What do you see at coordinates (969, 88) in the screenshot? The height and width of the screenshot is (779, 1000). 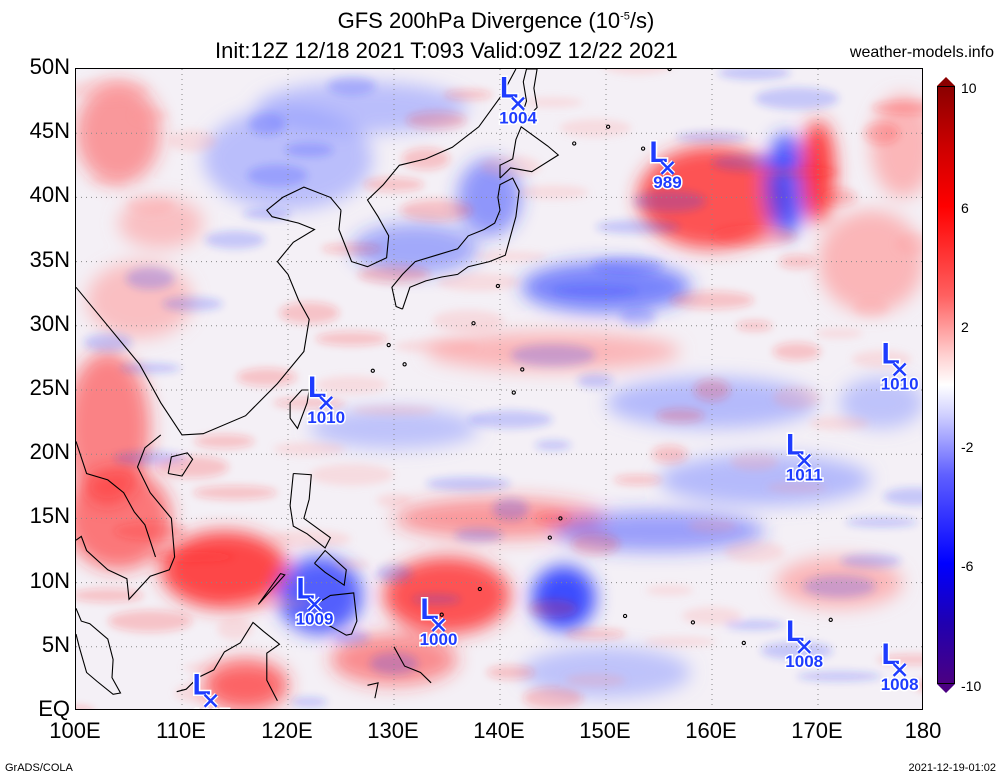 I see `colorbar-label: 10` at bounding box center [969, 88].